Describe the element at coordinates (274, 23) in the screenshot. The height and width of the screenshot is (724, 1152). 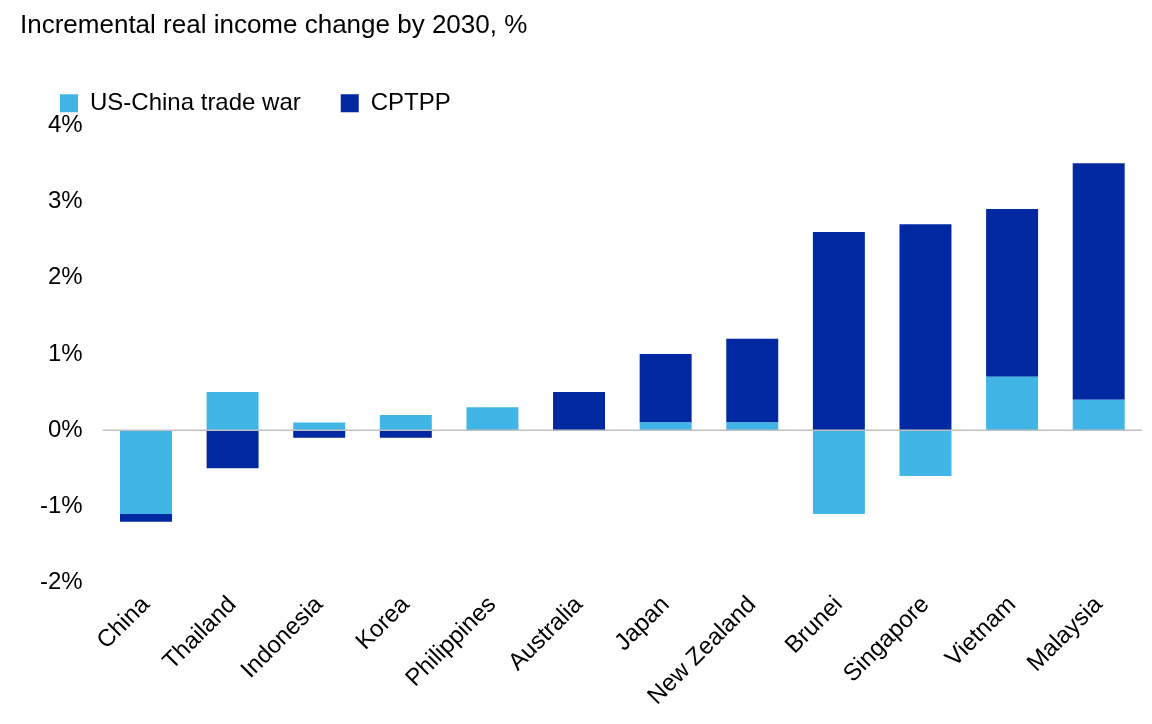
I see `chart-title: Incremental real income change by 2030, %` at that location.